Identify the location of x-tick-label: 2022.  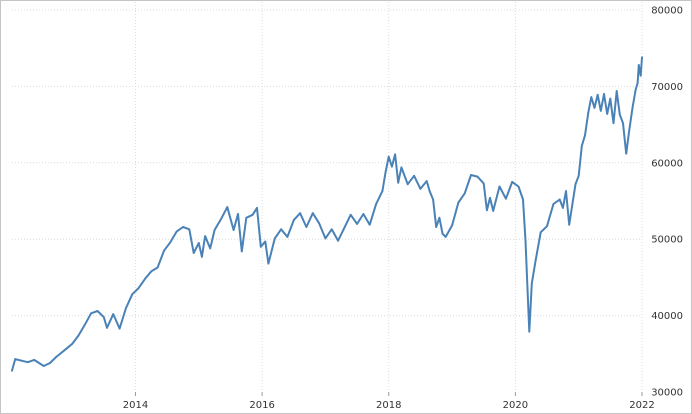
(641, 405).